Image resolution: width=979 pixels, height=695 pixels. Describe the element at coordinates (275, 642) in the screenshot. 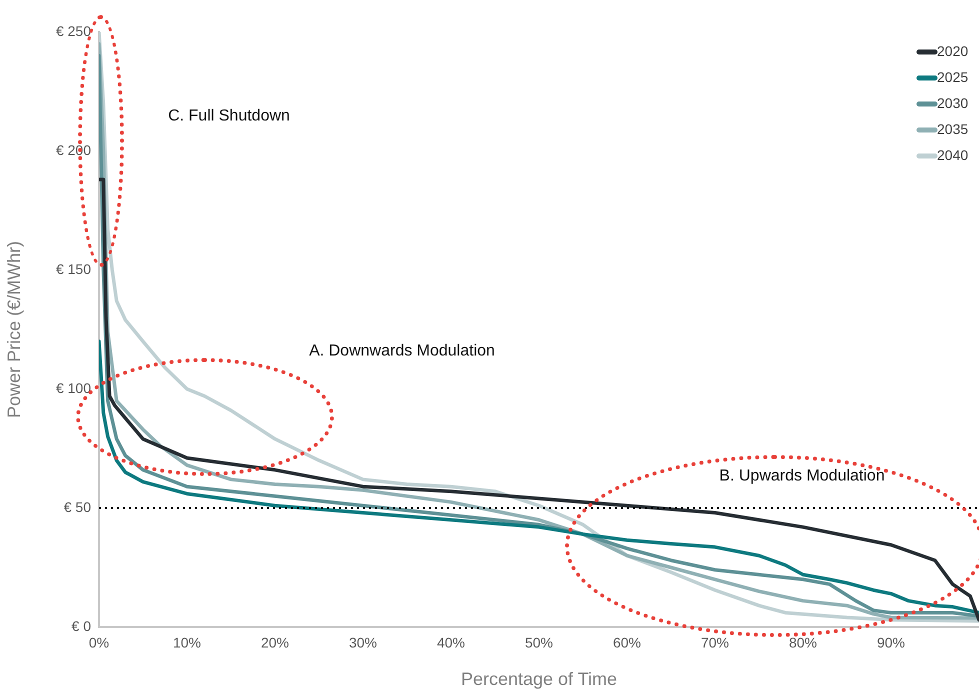

I see `x-tick-label: 20%` at that location.